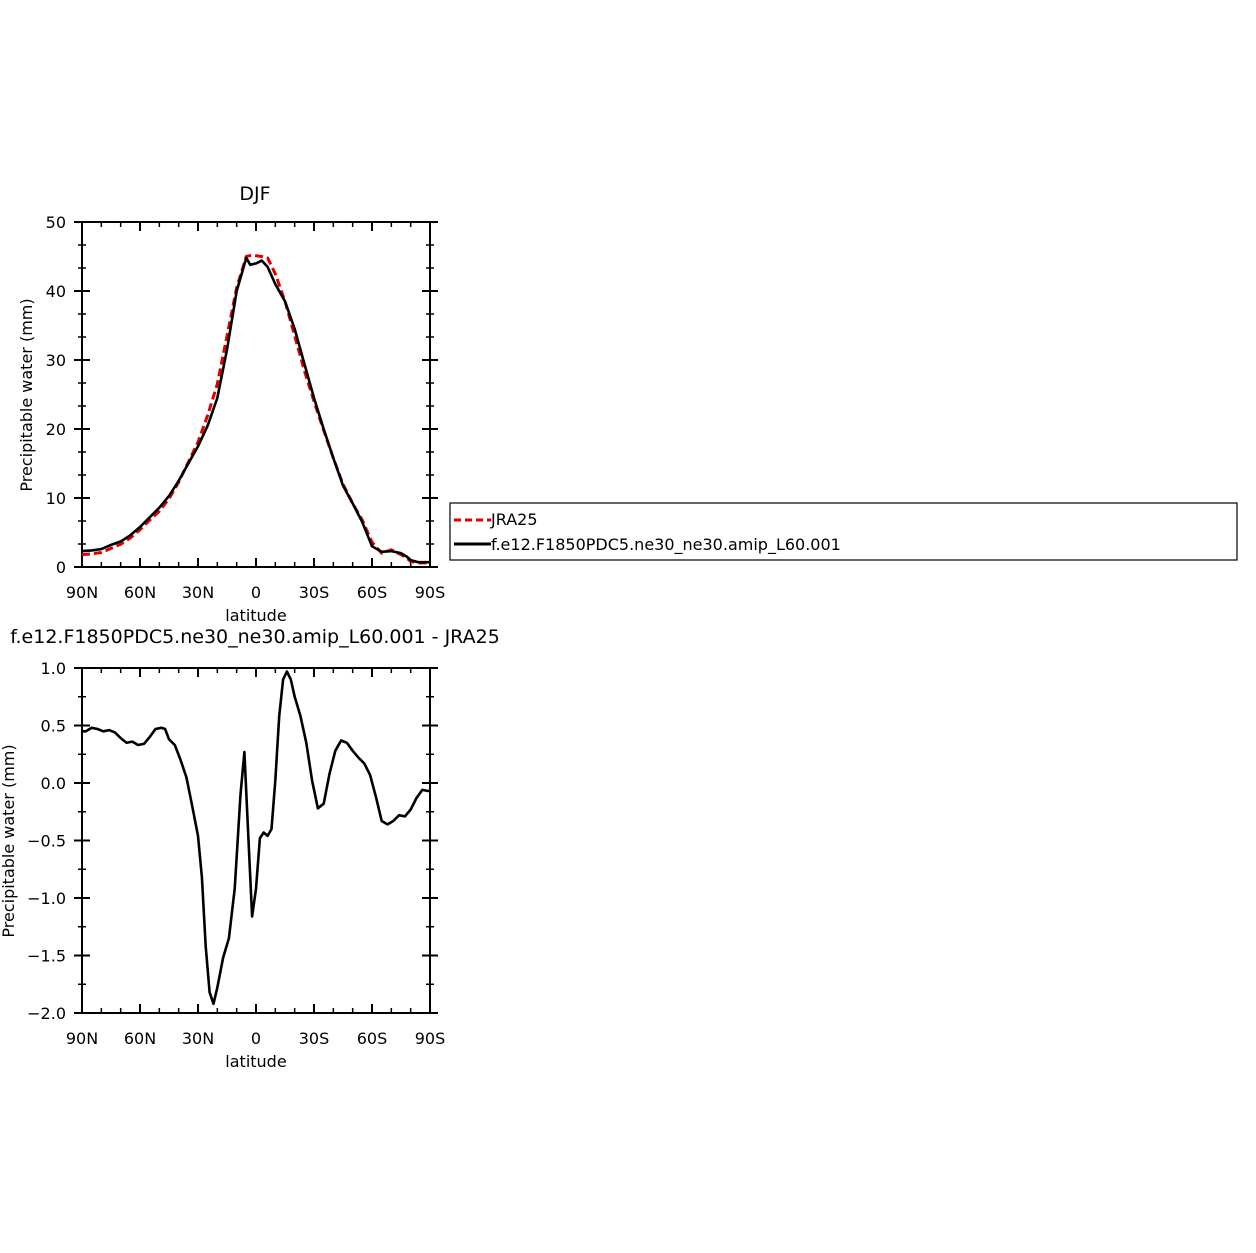  What do you see at coordinates (56, 429) in the screenshot?
I see `y-tick-label: 20` at bounding box center [56, 429].